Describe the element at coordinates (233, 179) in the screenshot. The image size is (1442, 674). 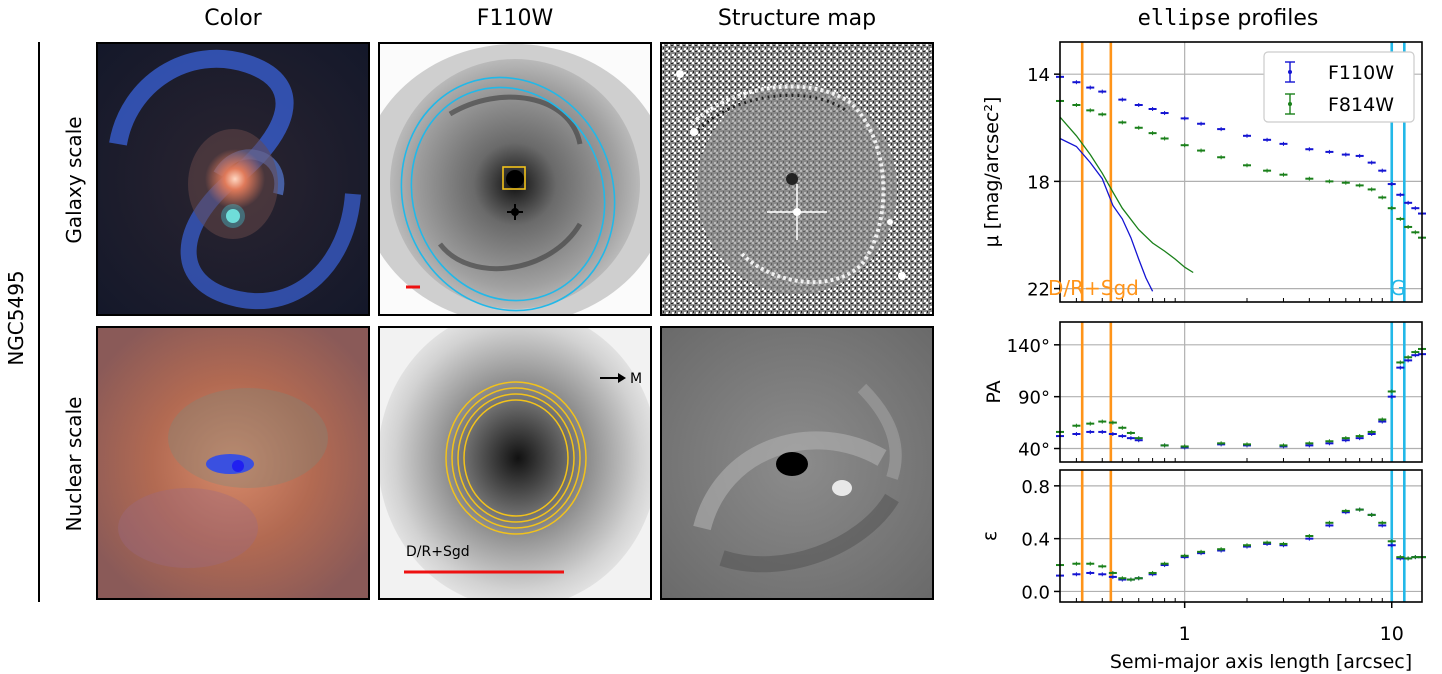
I see `color-image-galaxy` at that location.